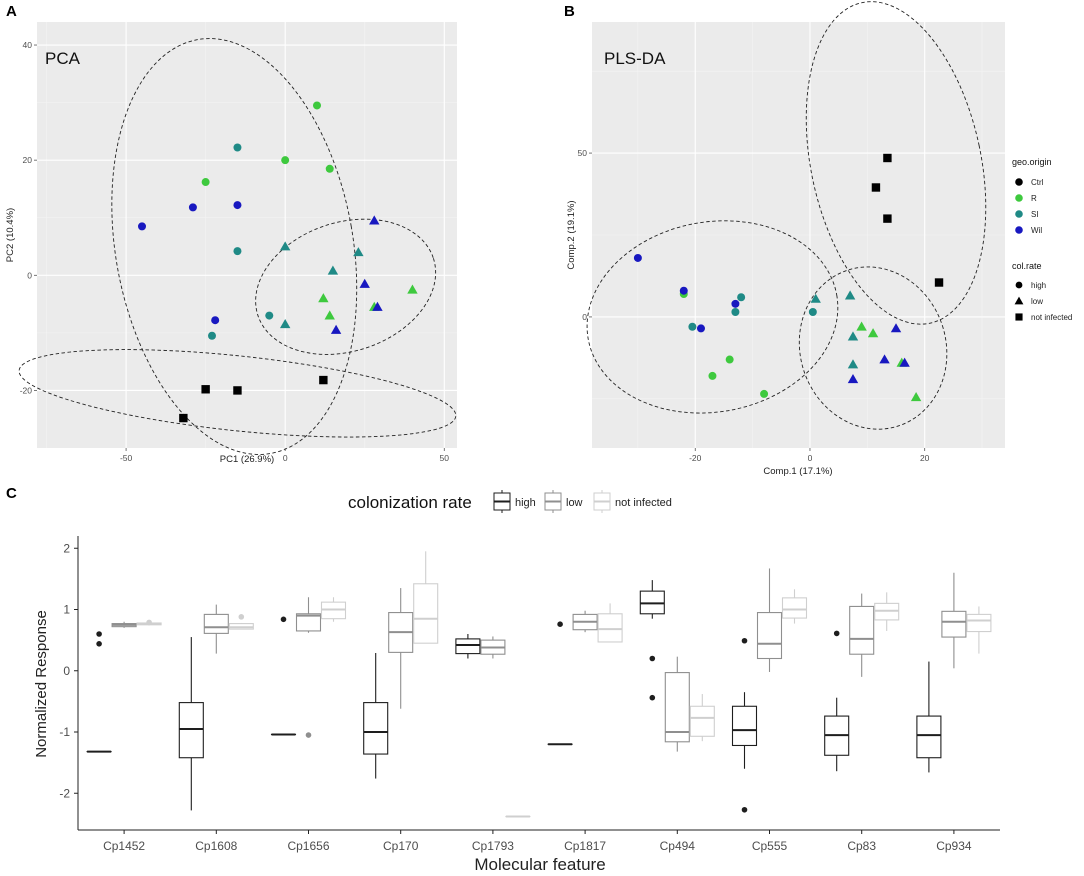 Image resolution: width=1084 pixels, height=876 pixels. I want to click on box-Cp1452-high, so click(99, 692).